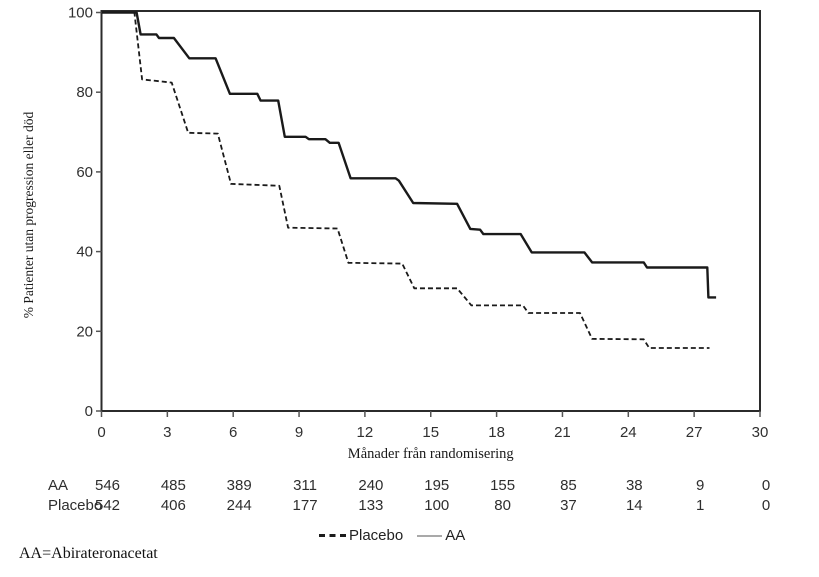 The image size is (819, 577). I want to click on x-axis-tick-label: 27, so click(694, 432).